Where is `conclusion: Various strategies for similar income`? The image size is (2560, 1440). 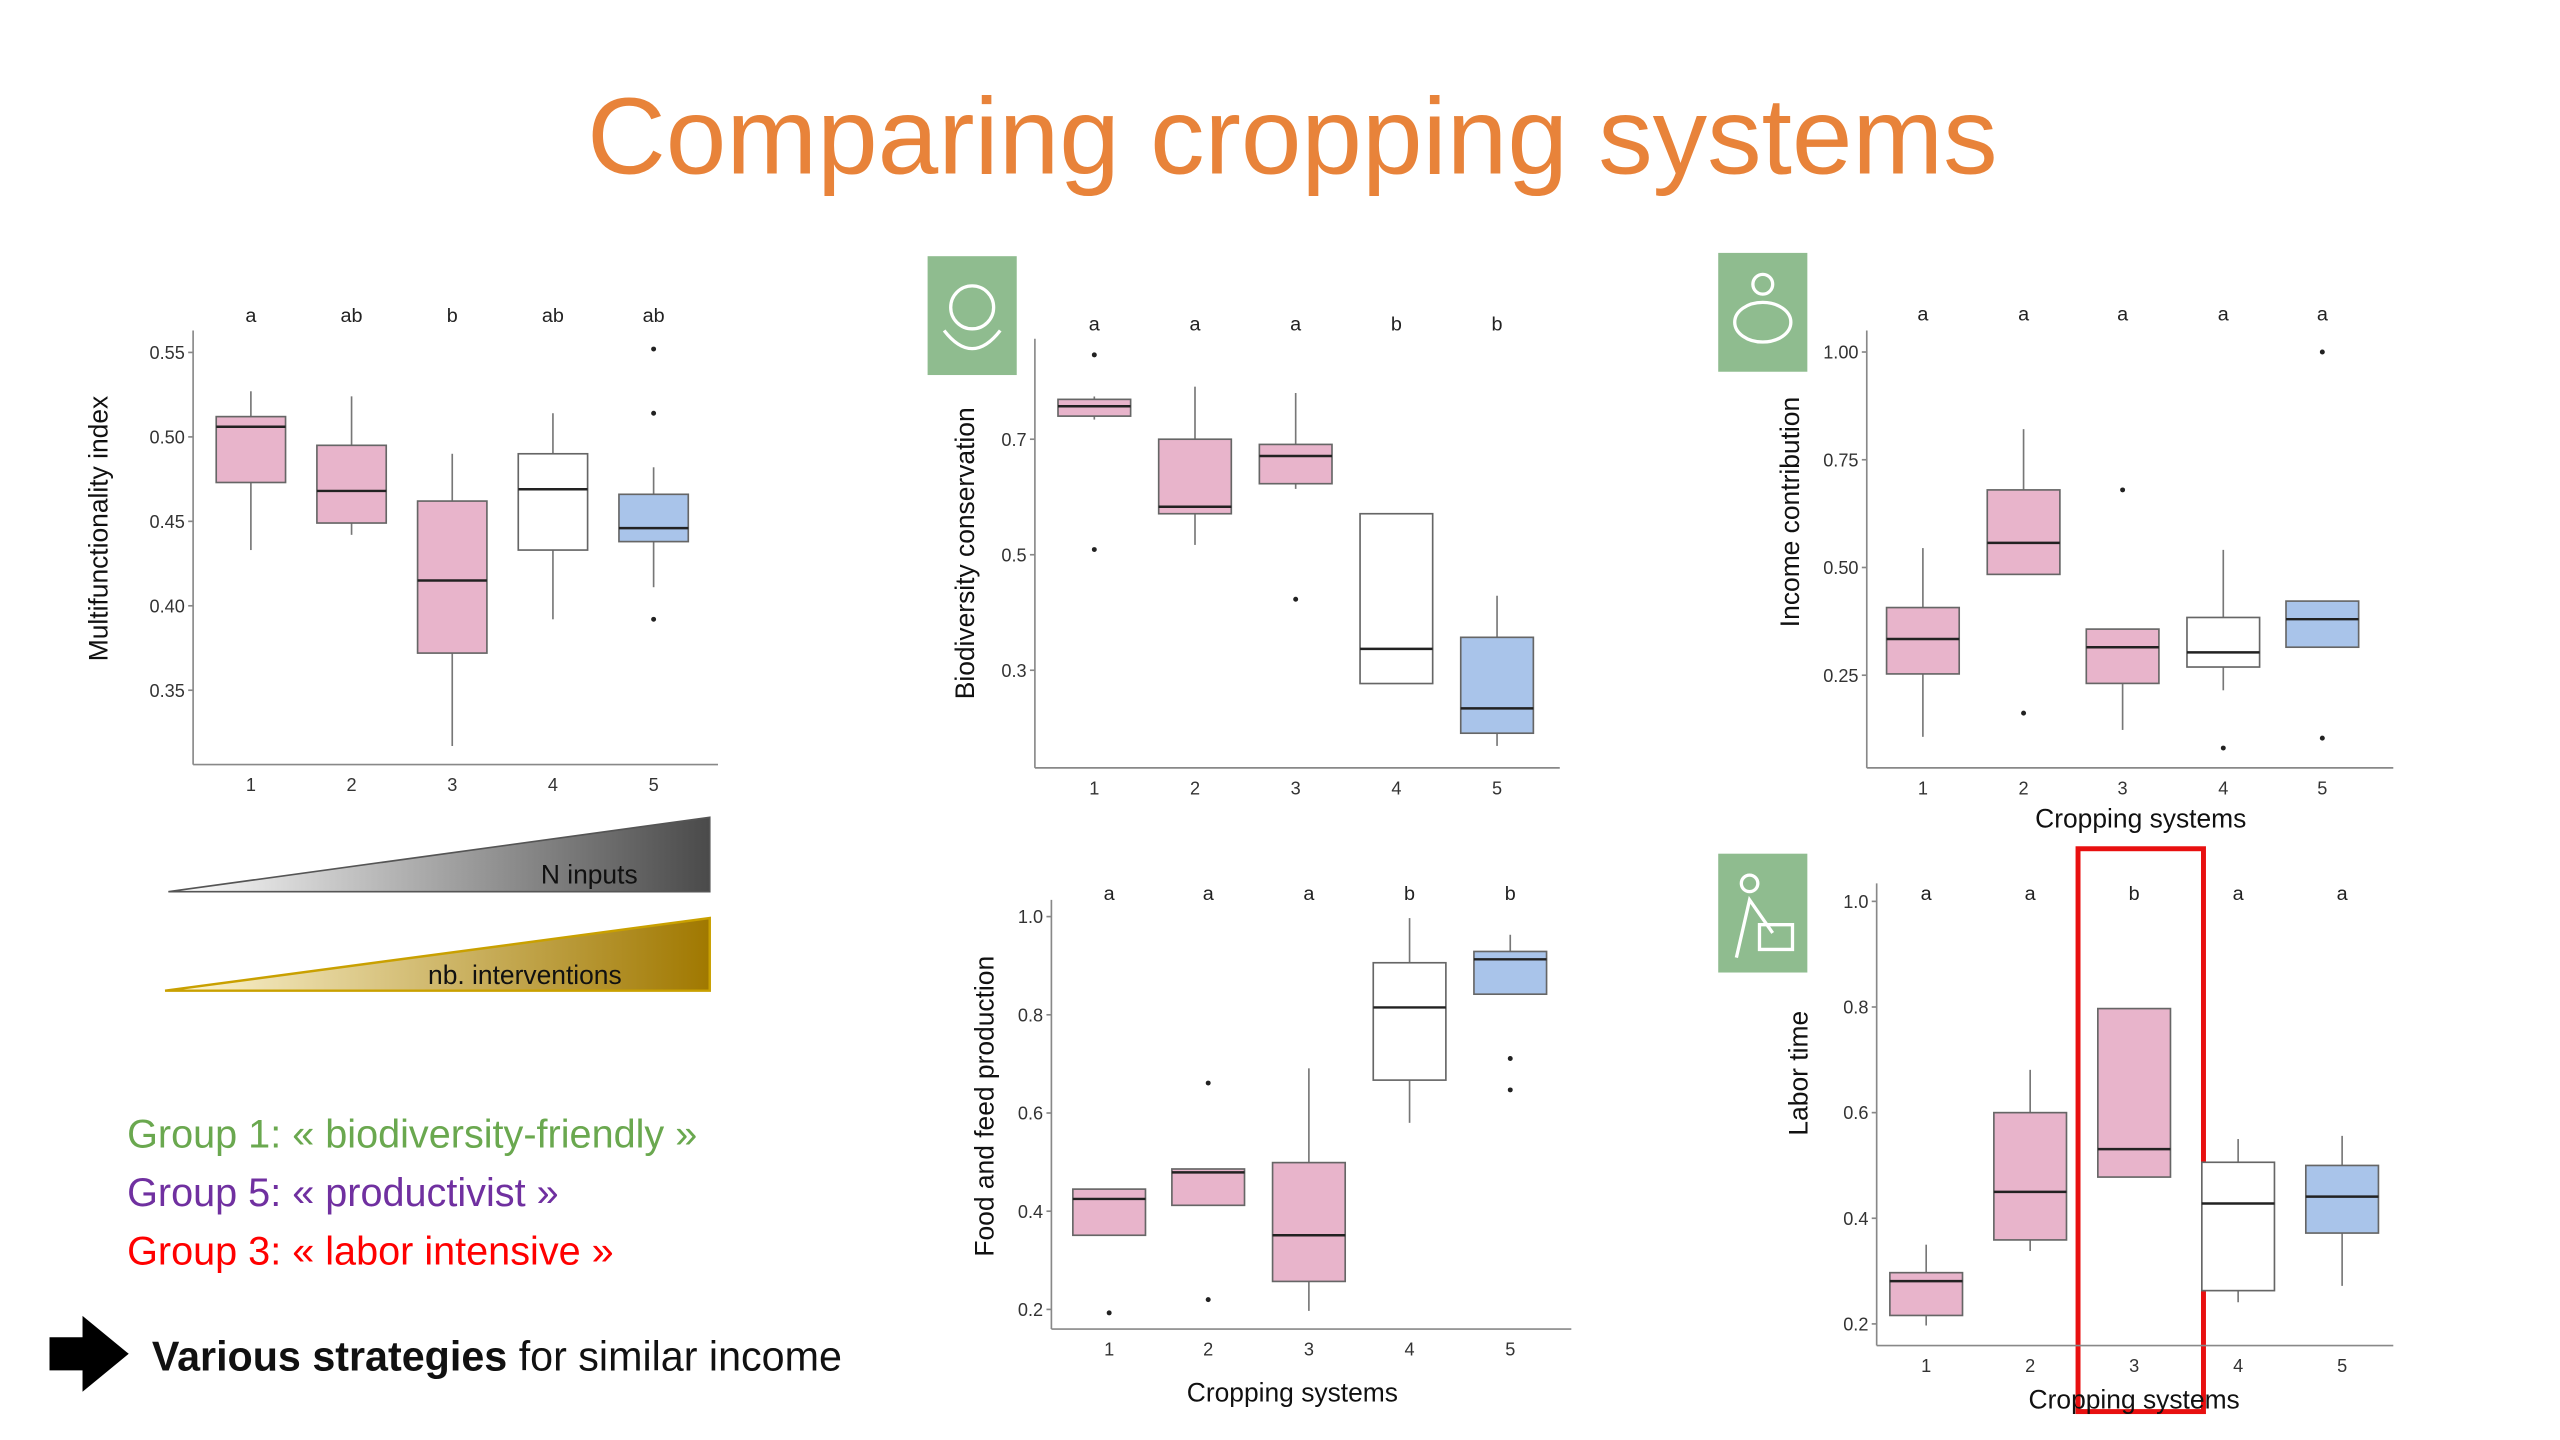 conclusion: Various strategies for similar income is located at coordinates (497, 1356).